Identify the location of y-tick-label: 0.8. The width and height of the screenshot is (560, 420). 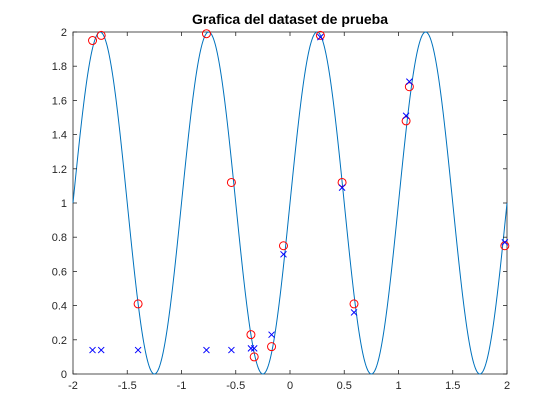
(59, 238).